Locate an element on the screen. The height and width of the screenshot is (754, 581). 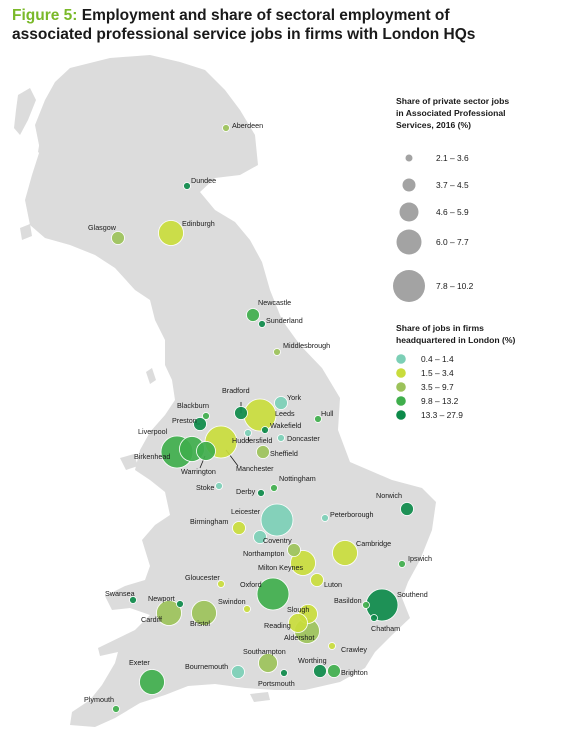
bubble-bournemouth is located at coordinates (238, 672).